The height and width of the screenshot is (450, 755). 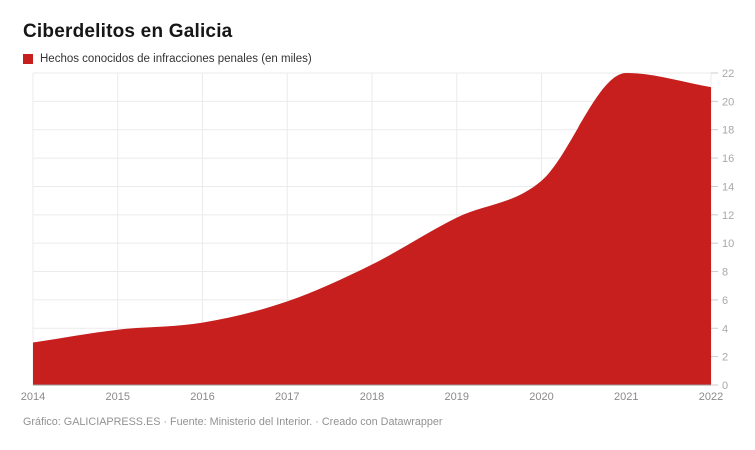 What do you see at coordinates (541, 397) in the screenshot?
I see `x-tick-label: 2020` at bounding box center [541, 397].